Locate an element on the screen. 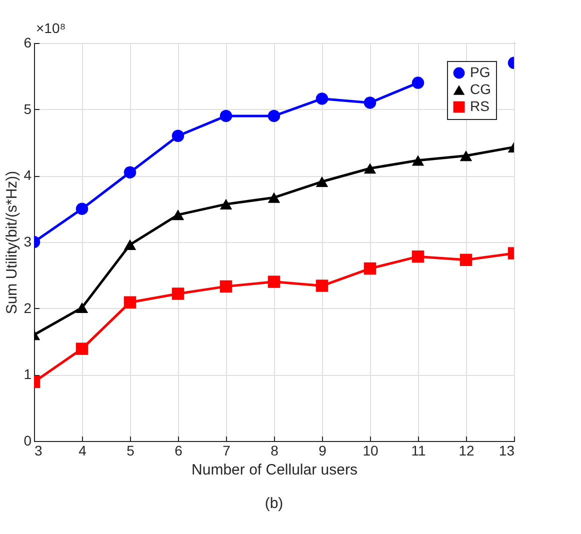 The width and height of the screenshot is (581, 534). y-tick-label: 6 is located at coordinates (28, 42).